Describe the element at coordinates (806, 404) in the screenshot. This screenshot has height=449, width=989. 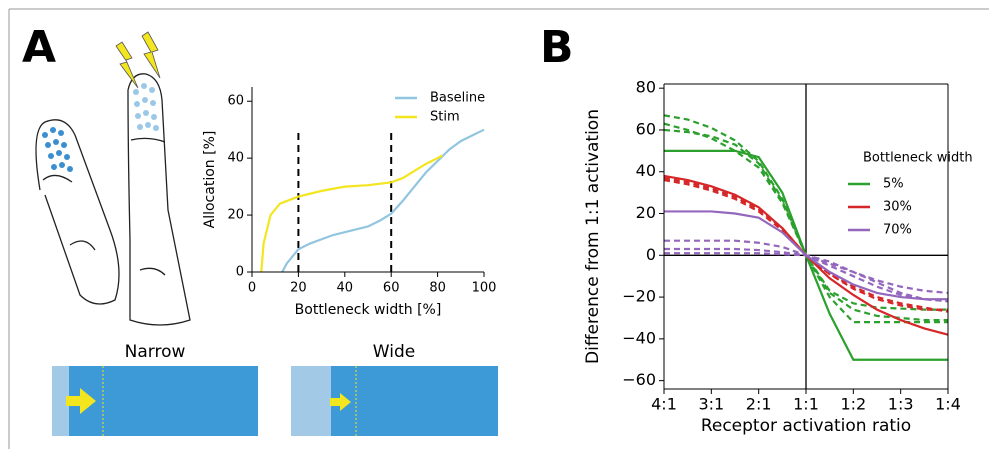
I see `x-tick-label: 1:1` at that location.